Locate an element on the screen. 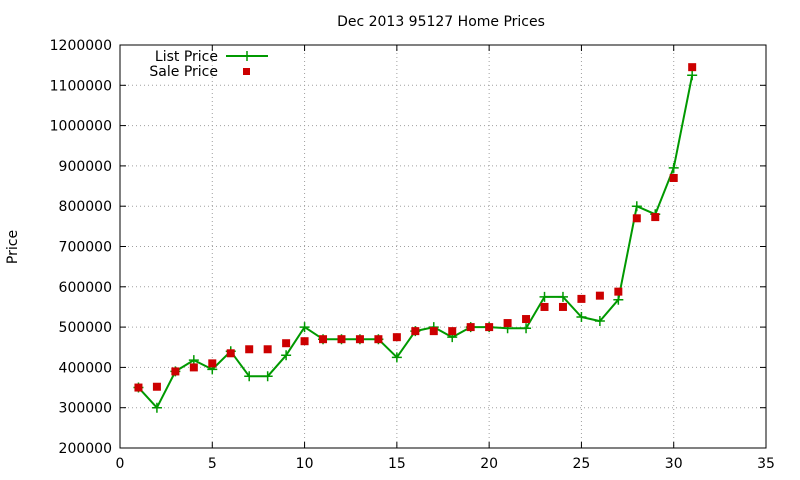  y-tick-label: 1100000 is located at coordinates (81, 86).